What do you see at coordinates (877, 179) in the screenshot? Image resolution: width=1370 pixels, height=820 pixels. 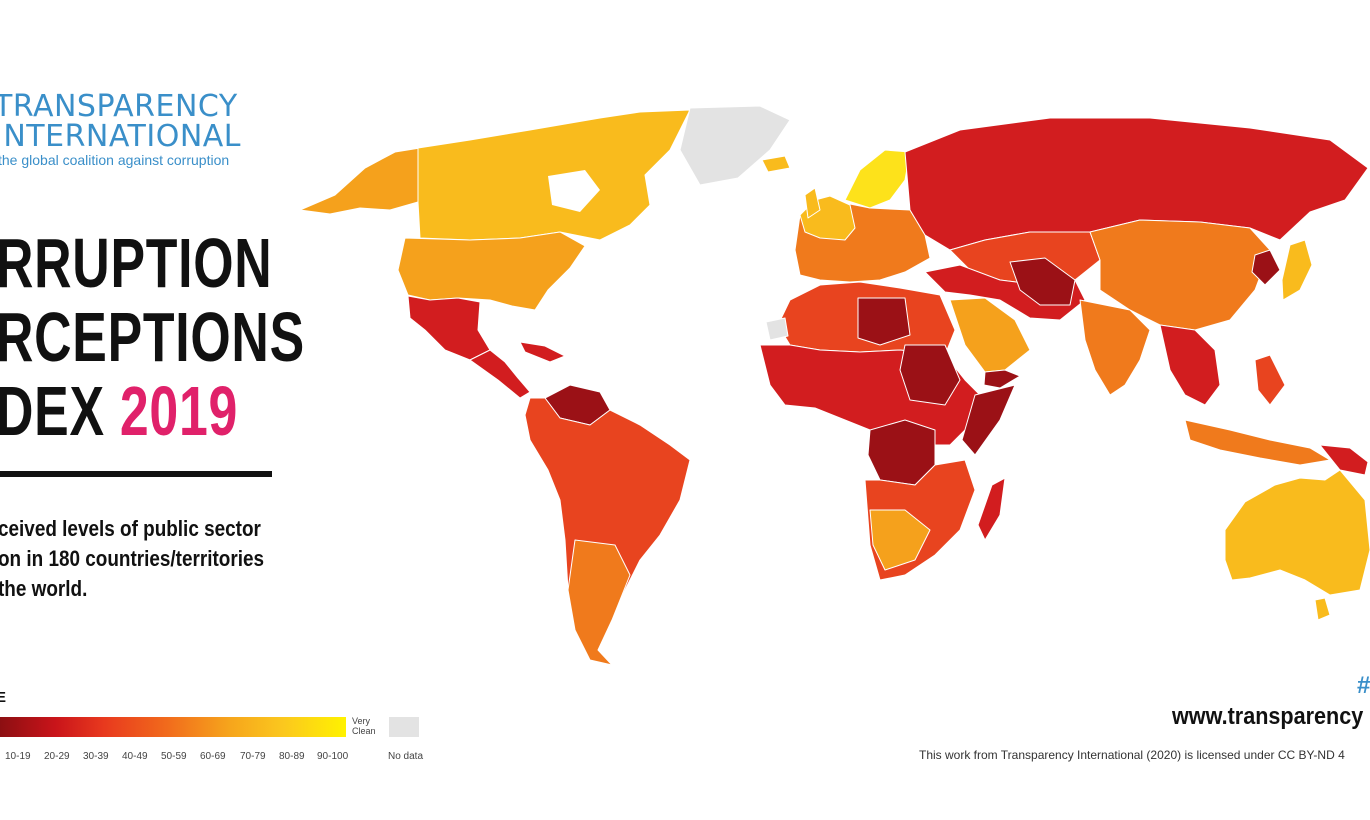 I see `region-scandinavia` at bounding box center [877, 179].